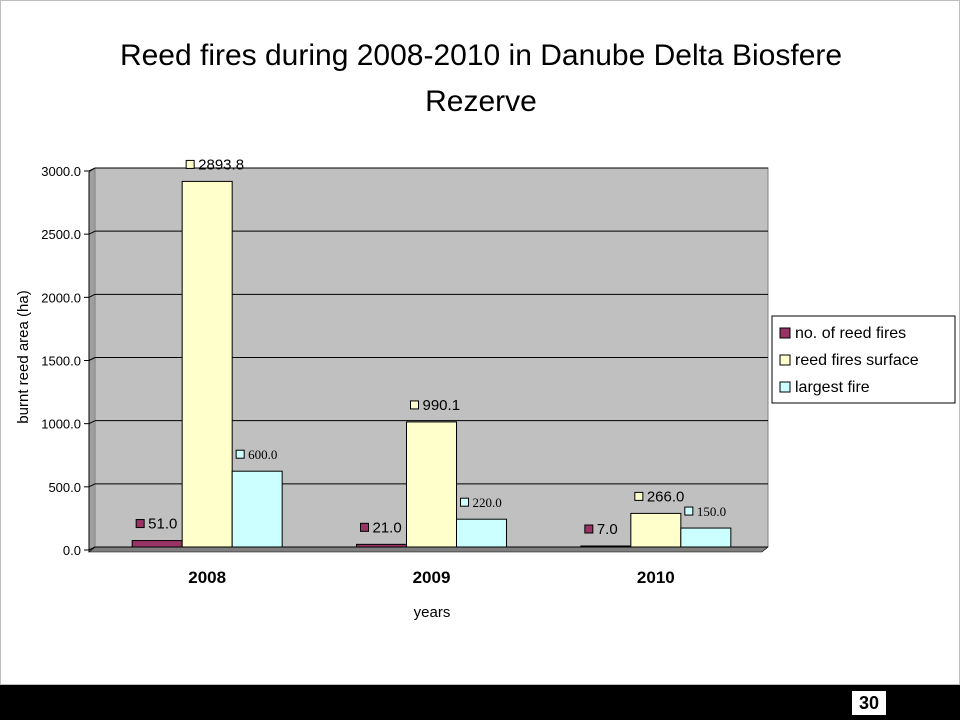 Image resolution: width=960 pixels, height=720 pixels. Describe the element at coordinates (61, 234) in the screenshot. I see `y-tick-label: 2500.0` at that location.